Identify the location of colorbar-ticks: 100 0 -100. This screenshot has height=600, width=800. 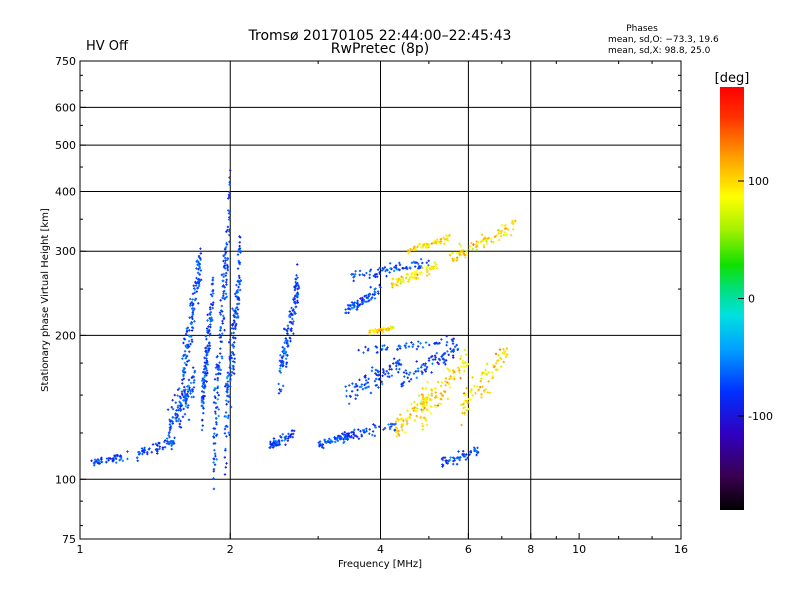
(755, 299).